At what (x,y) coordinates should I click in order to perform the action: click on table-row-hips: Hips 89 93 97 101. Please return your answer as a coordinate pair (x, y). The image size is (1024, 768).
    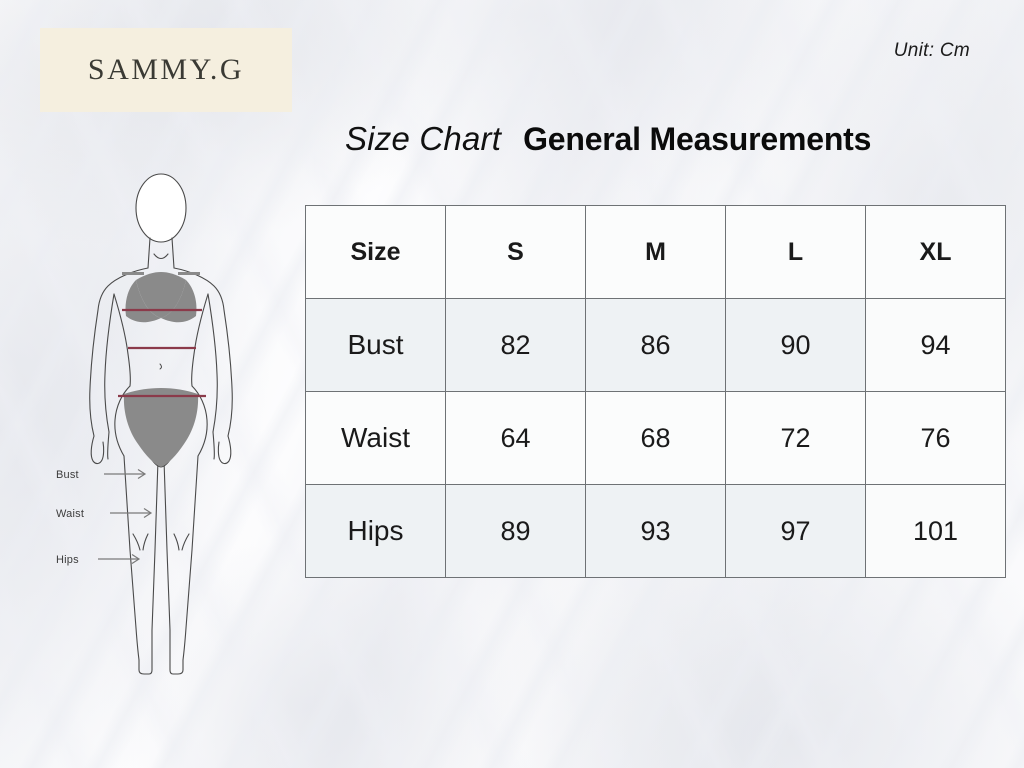
    Looking at the image, I should click on (655, 531).